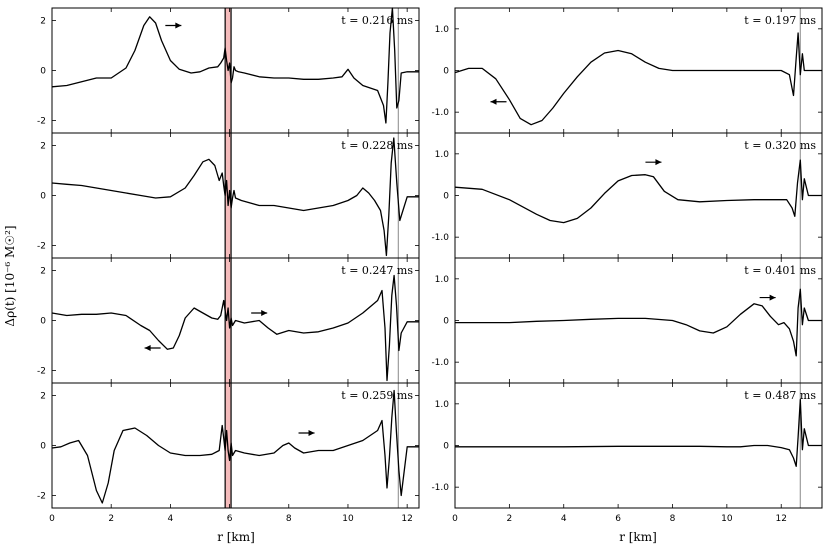  Describe the element at coordinates (41, 497) in the screenshot. I see `ytick-label-left-4-2: -2` at that location.